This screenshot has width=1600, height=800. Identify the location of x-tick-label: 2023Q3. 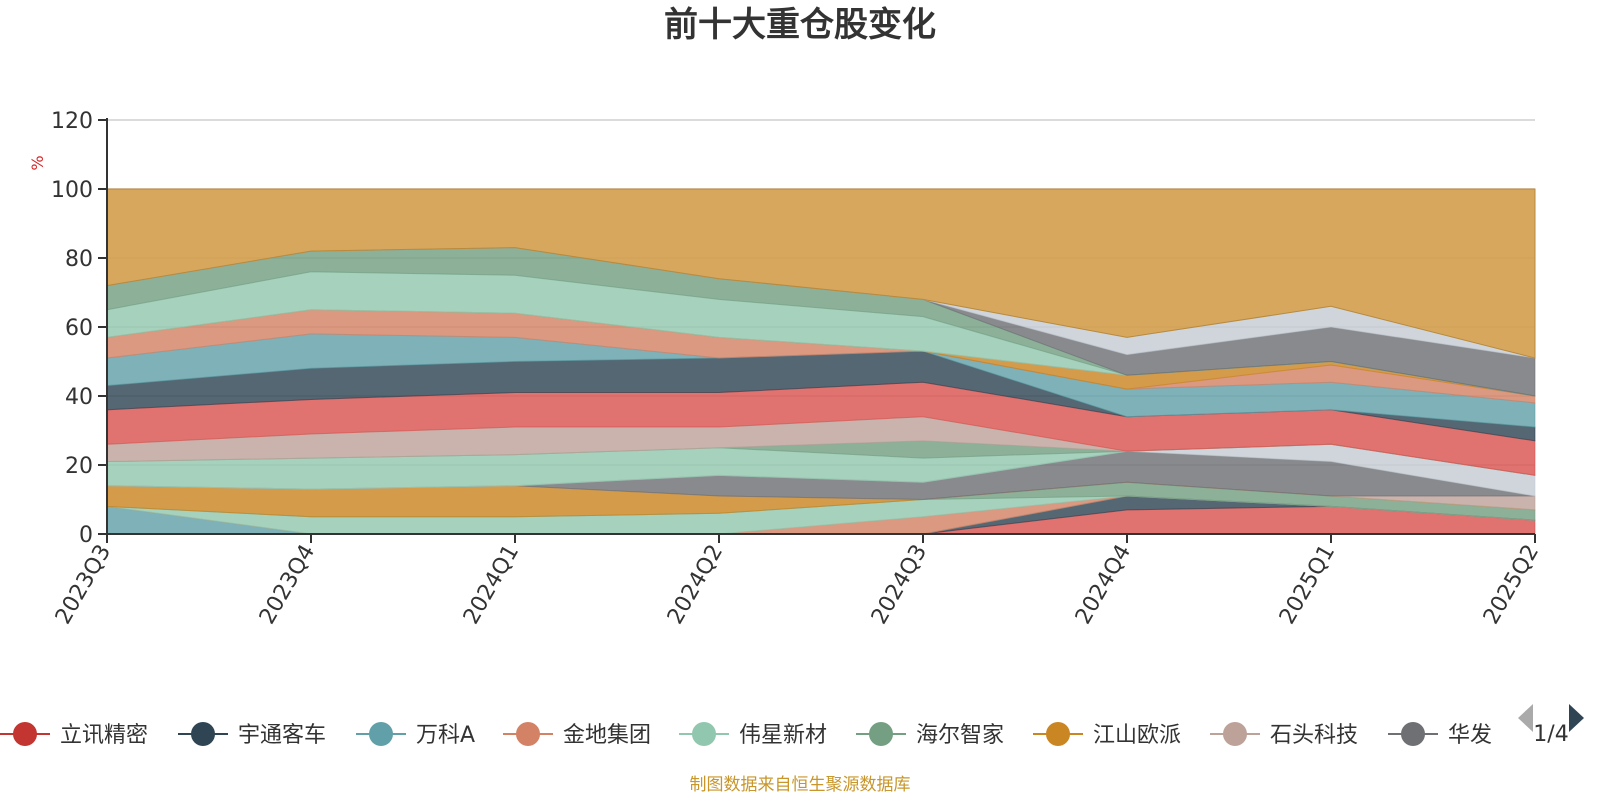
(83, 585).